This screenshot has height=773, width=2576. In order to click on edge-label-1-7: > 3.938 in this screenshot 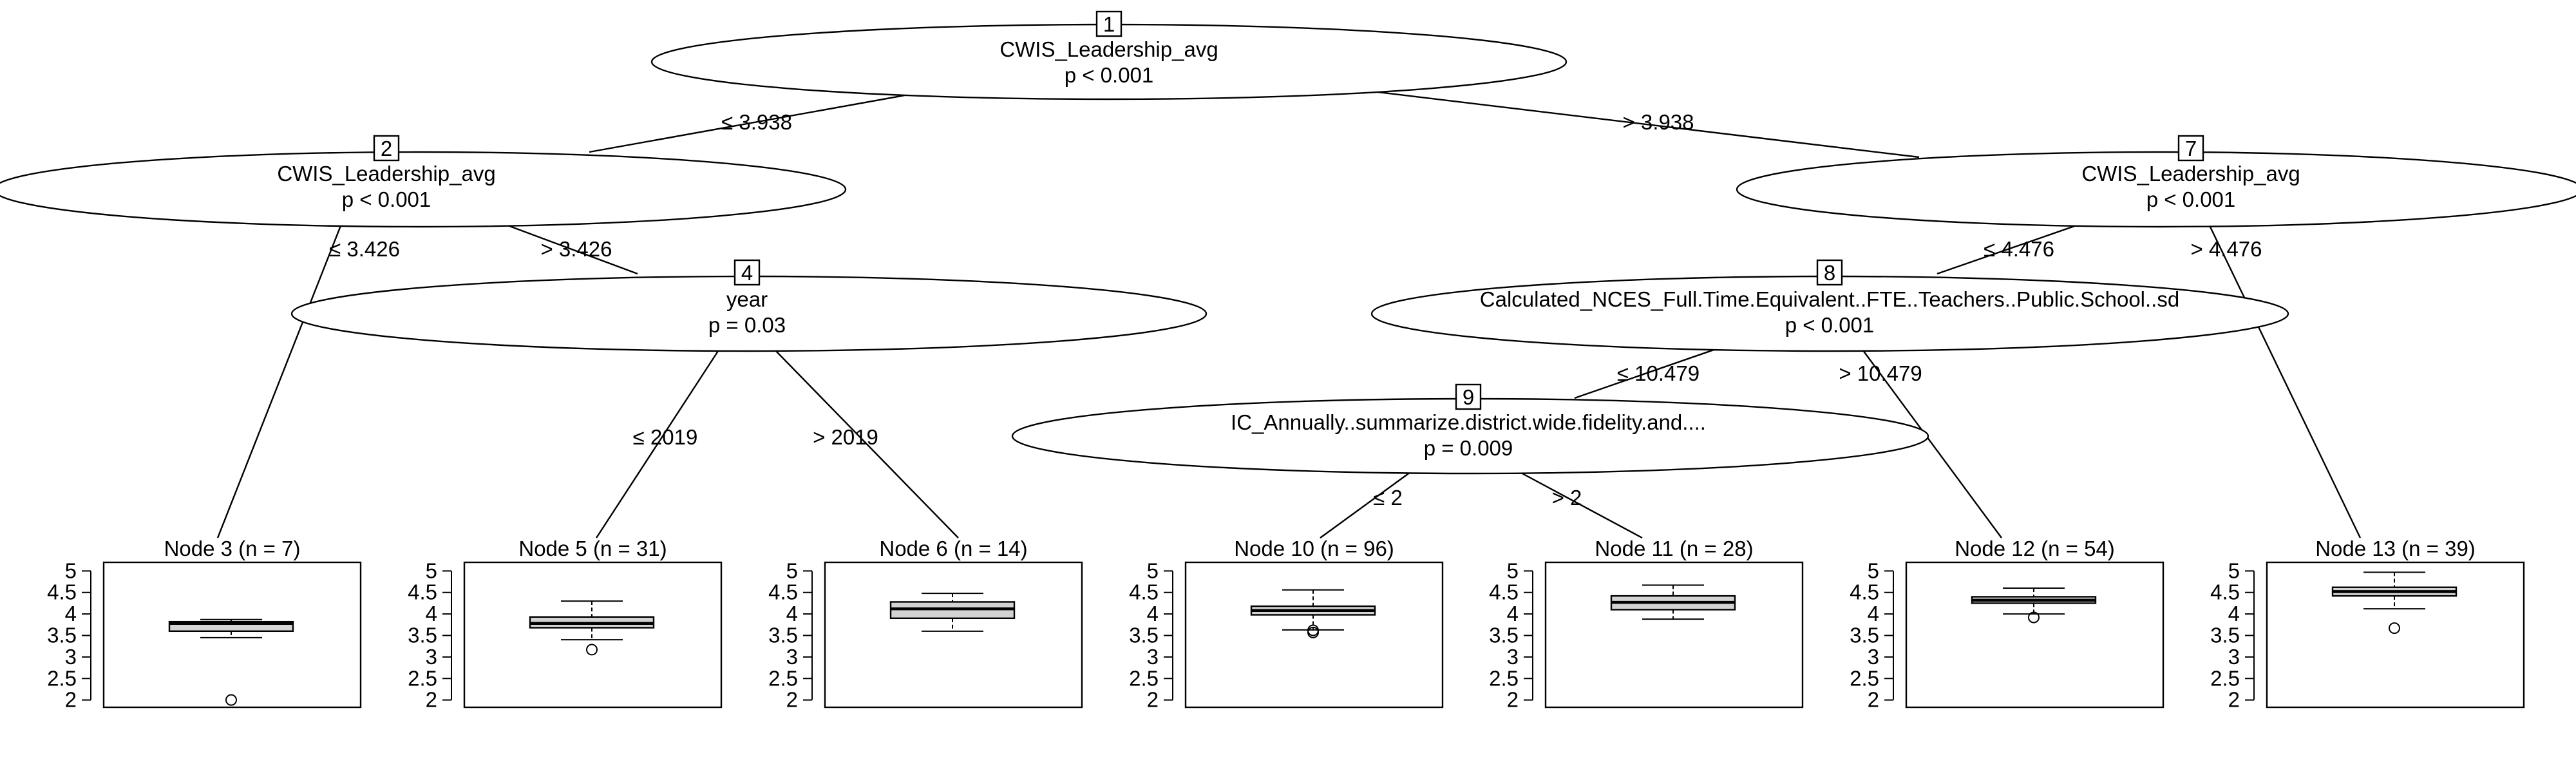, I will do `click(1658, 122)`.